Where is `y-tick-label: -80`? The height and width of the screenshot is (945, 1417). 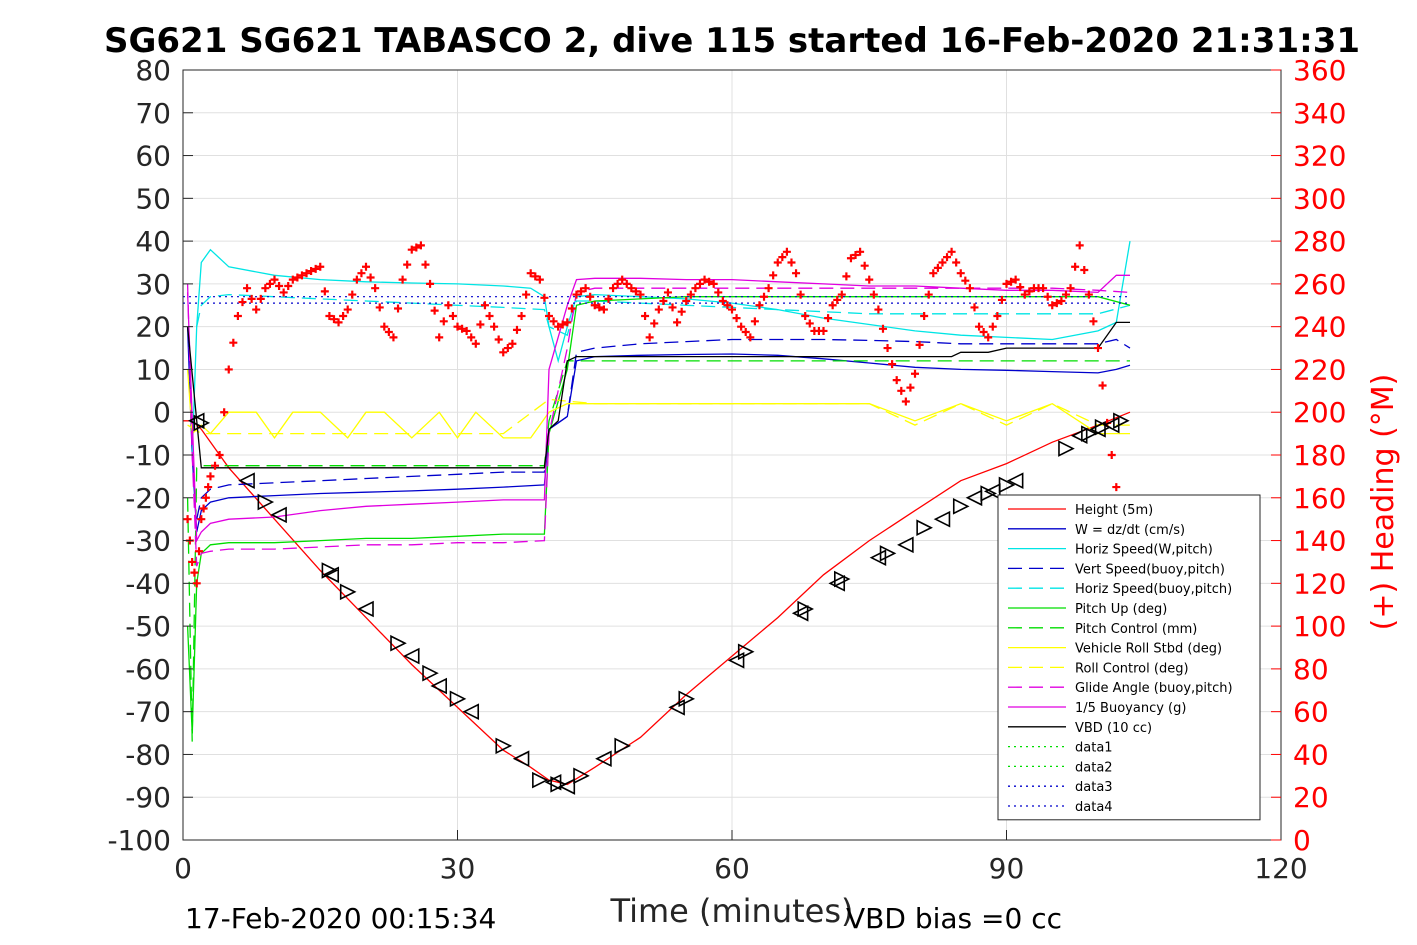
y-tick-label: -80 is located at coordinates (148, 754).